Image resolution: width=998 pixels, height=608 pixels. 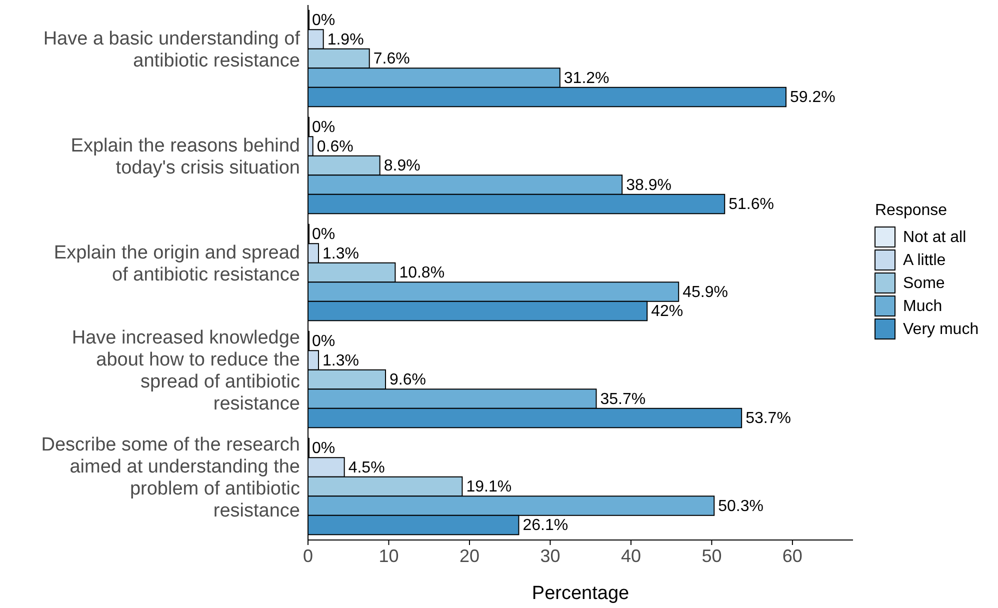 I want to click on data-label: 4.5%, so click(x=366, y=467).